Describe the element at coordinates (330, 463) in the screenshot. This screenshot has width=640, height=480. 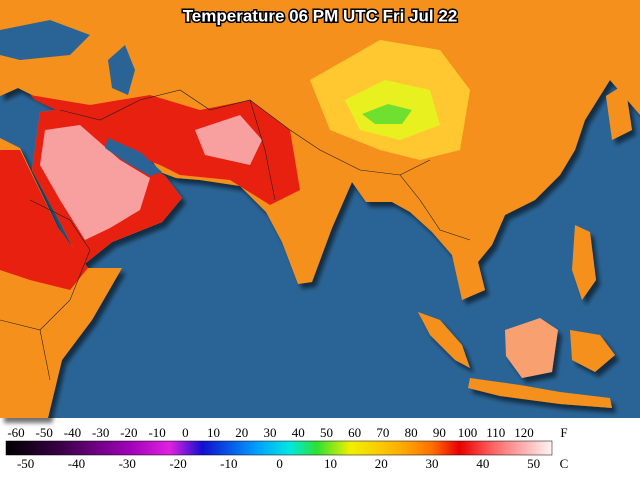
I see `c-tick-label: 10` at that location.